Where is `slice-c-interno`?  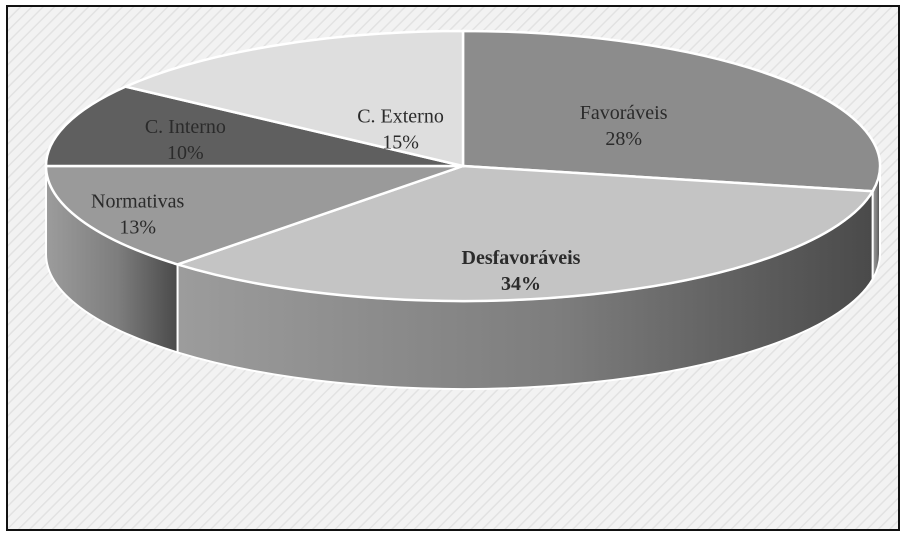 slice-c-interno is located at coordinates (254, 126).